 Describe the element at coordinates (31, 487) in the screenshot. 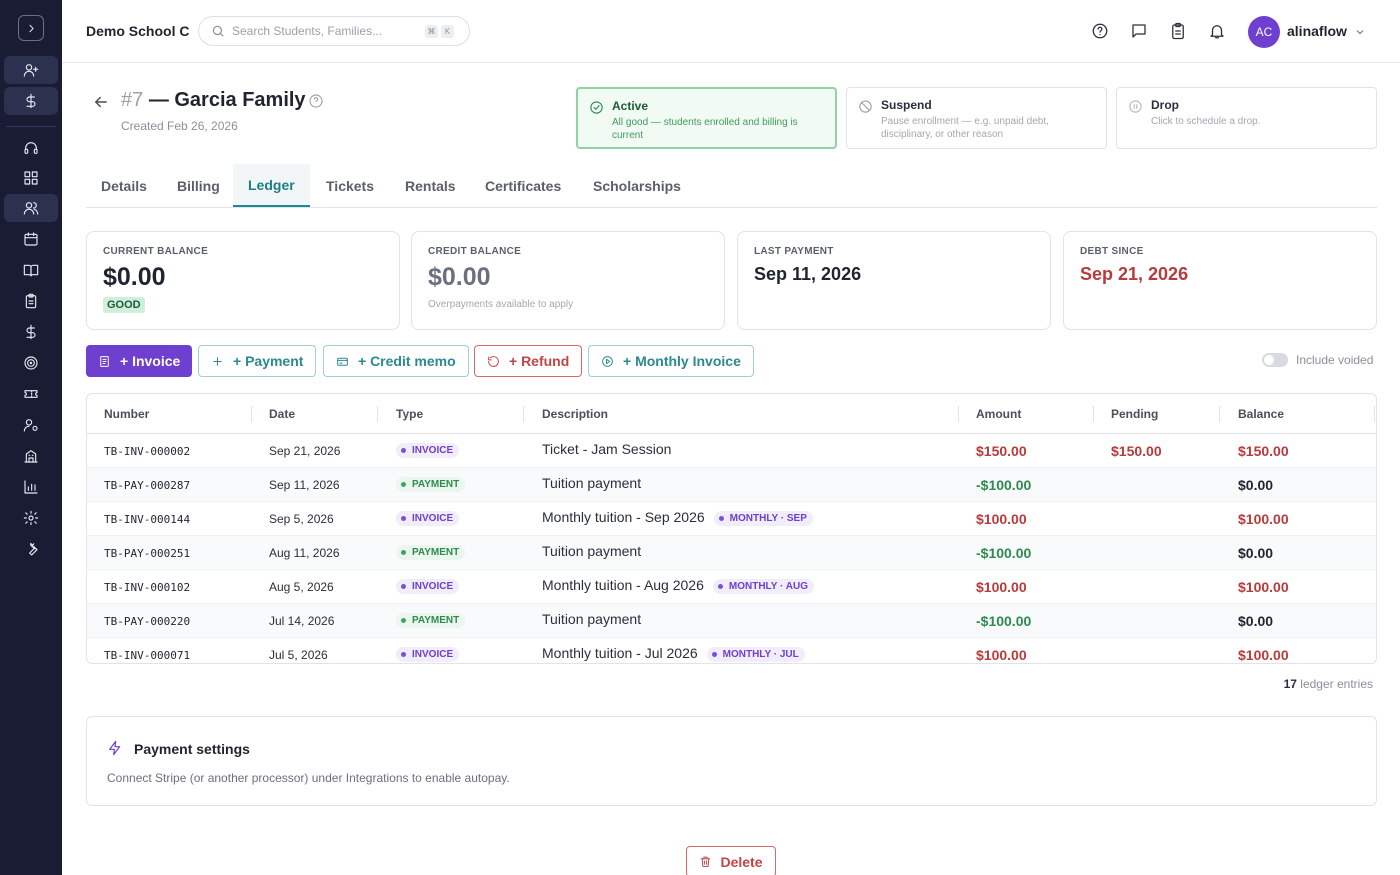

I see `rail-analytics` at that location.